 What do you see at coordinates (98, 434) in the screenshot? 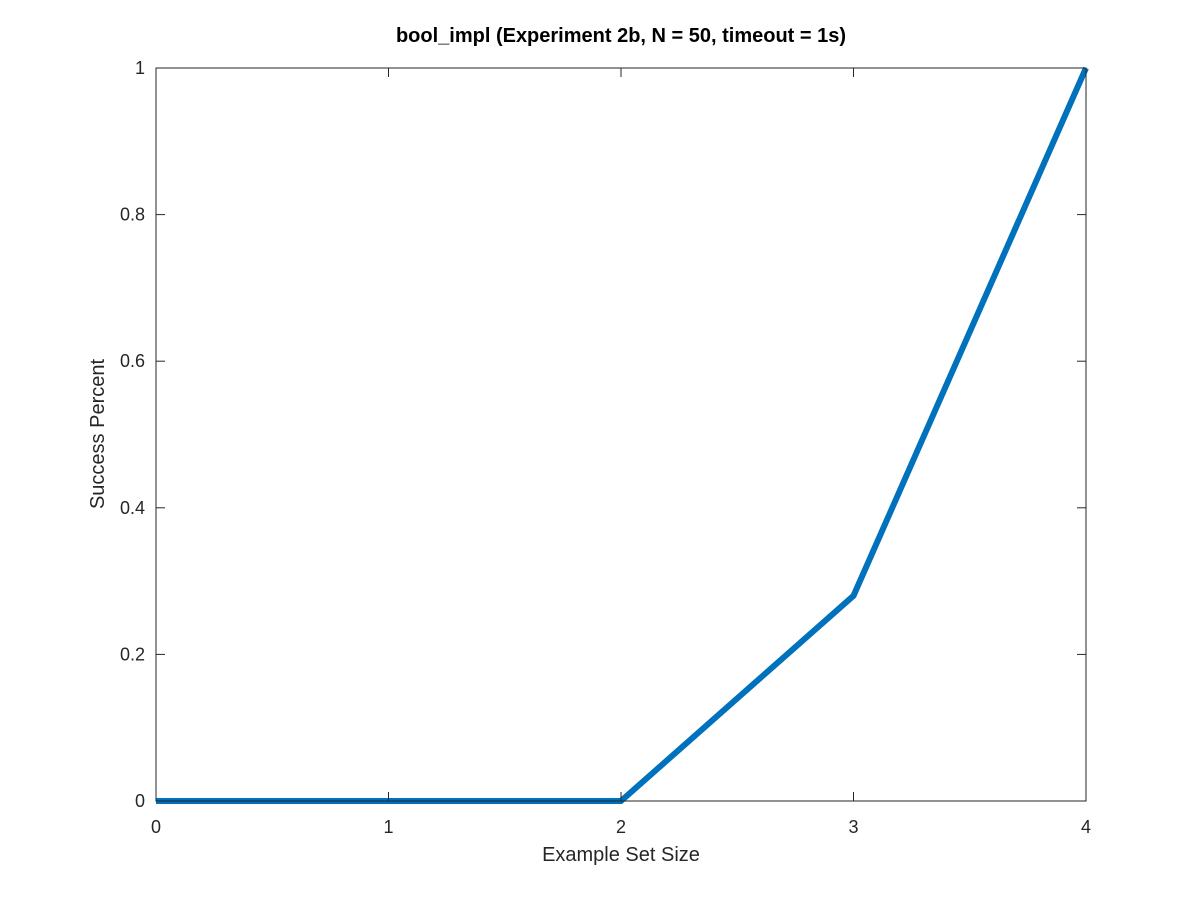
I see `y-axis-label: Success Percent` at bounding box center [98, 434].